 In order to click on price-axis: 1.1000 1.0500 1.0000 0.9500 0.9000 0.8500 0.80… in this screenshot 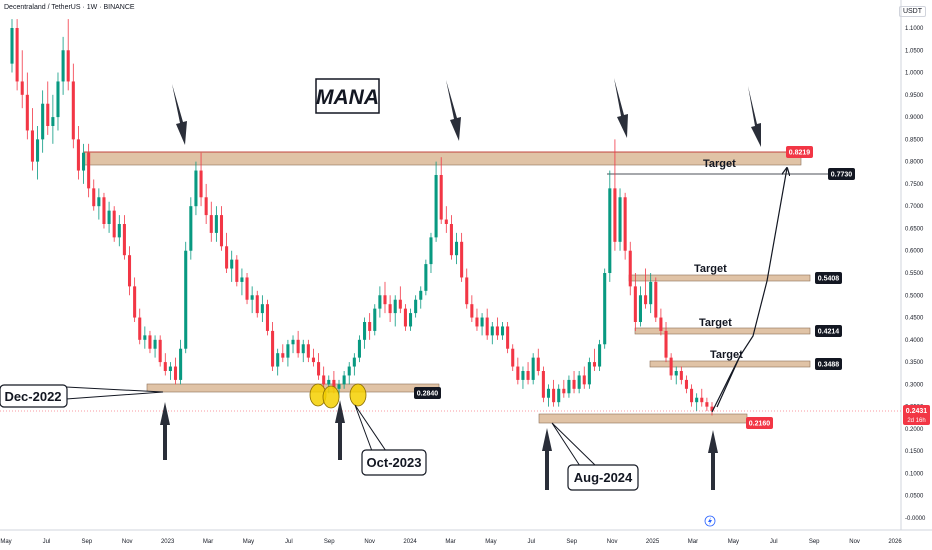, I will do `click(915, 274)`.